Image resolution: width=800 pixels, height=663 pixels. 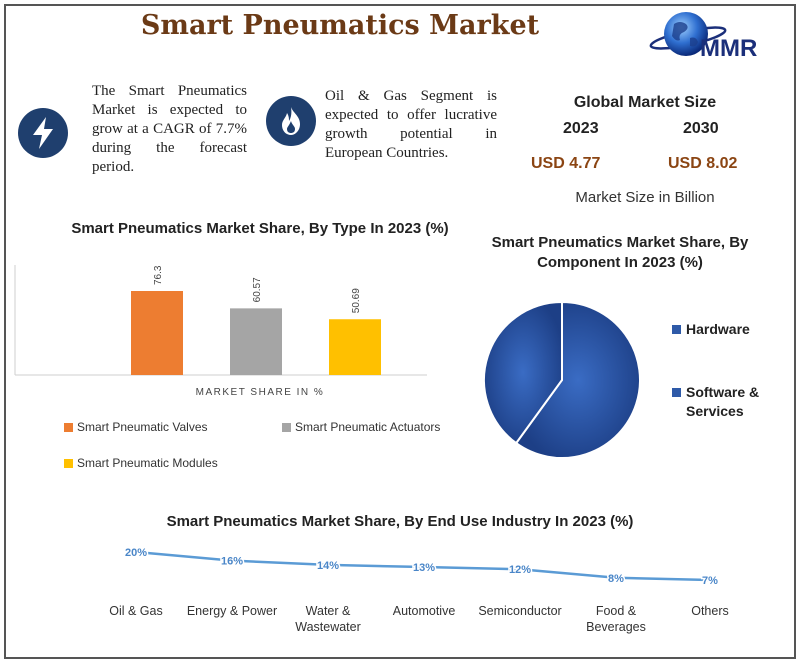 I want to click on line-category-label: Food & Beverages, so click(x=616, y=619).